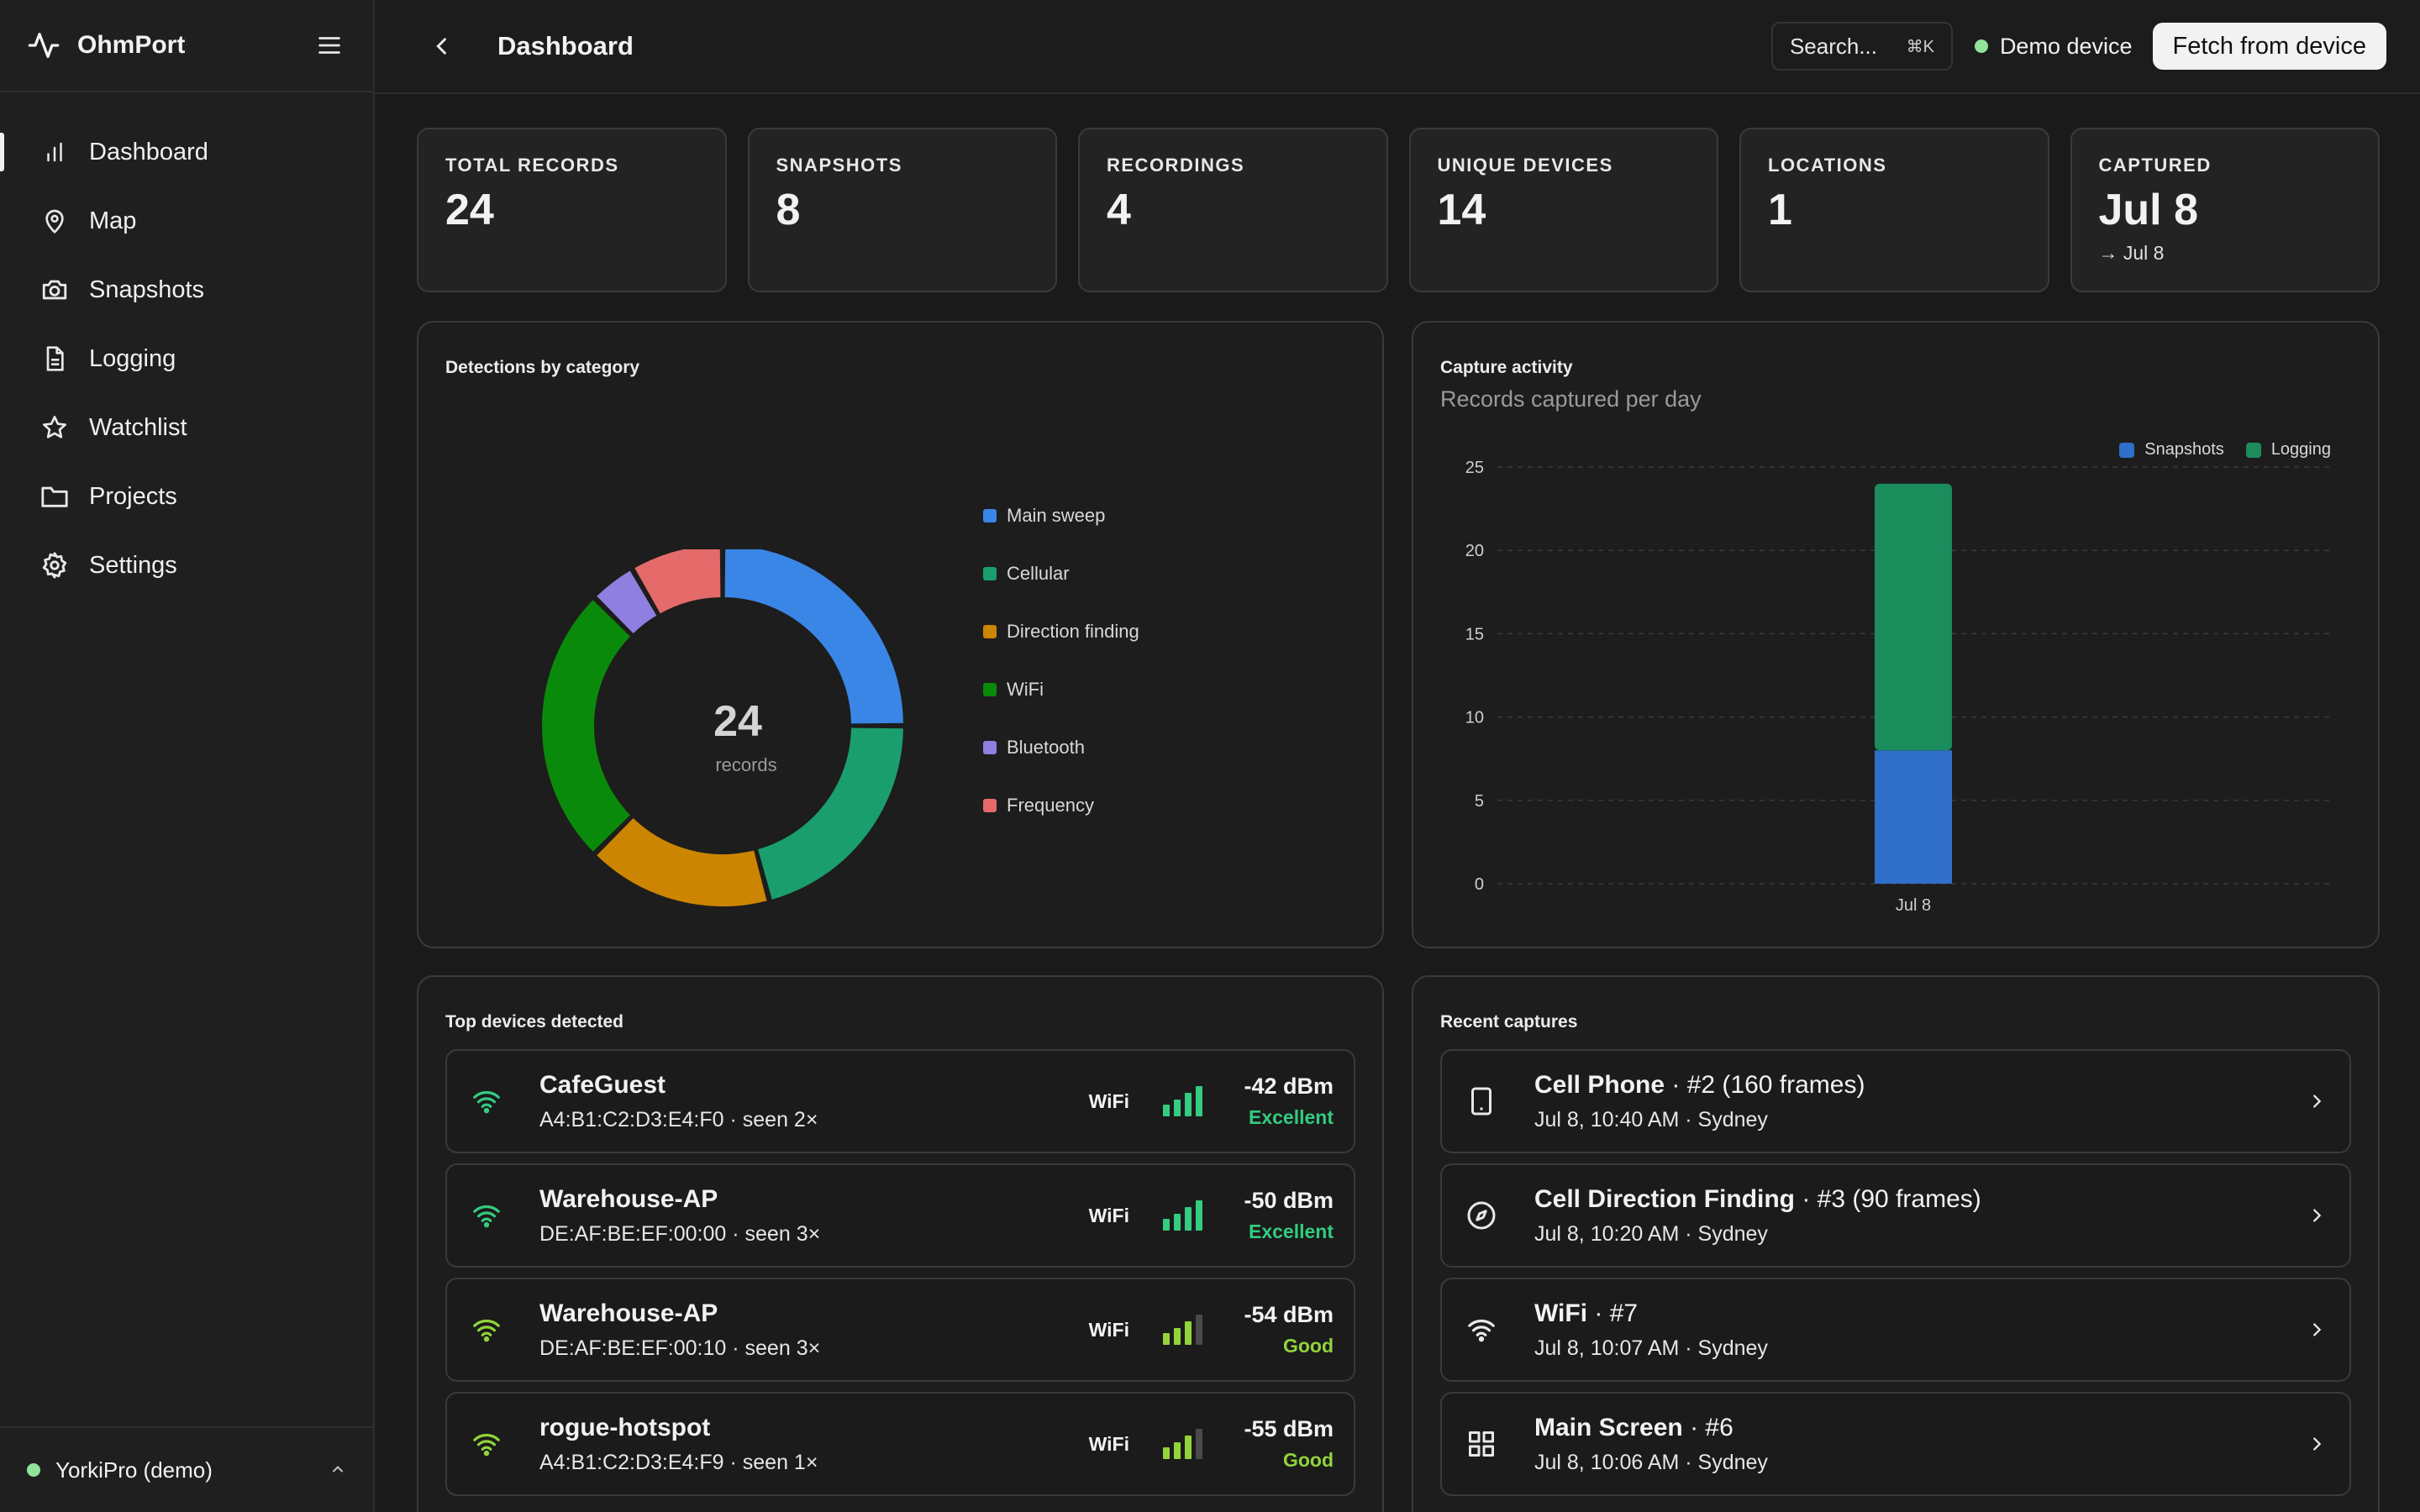  I want to click on device-info: CafeGuest A4:B1:C2:D3:E4:F0 · seen 2×, so click(814, 1101).